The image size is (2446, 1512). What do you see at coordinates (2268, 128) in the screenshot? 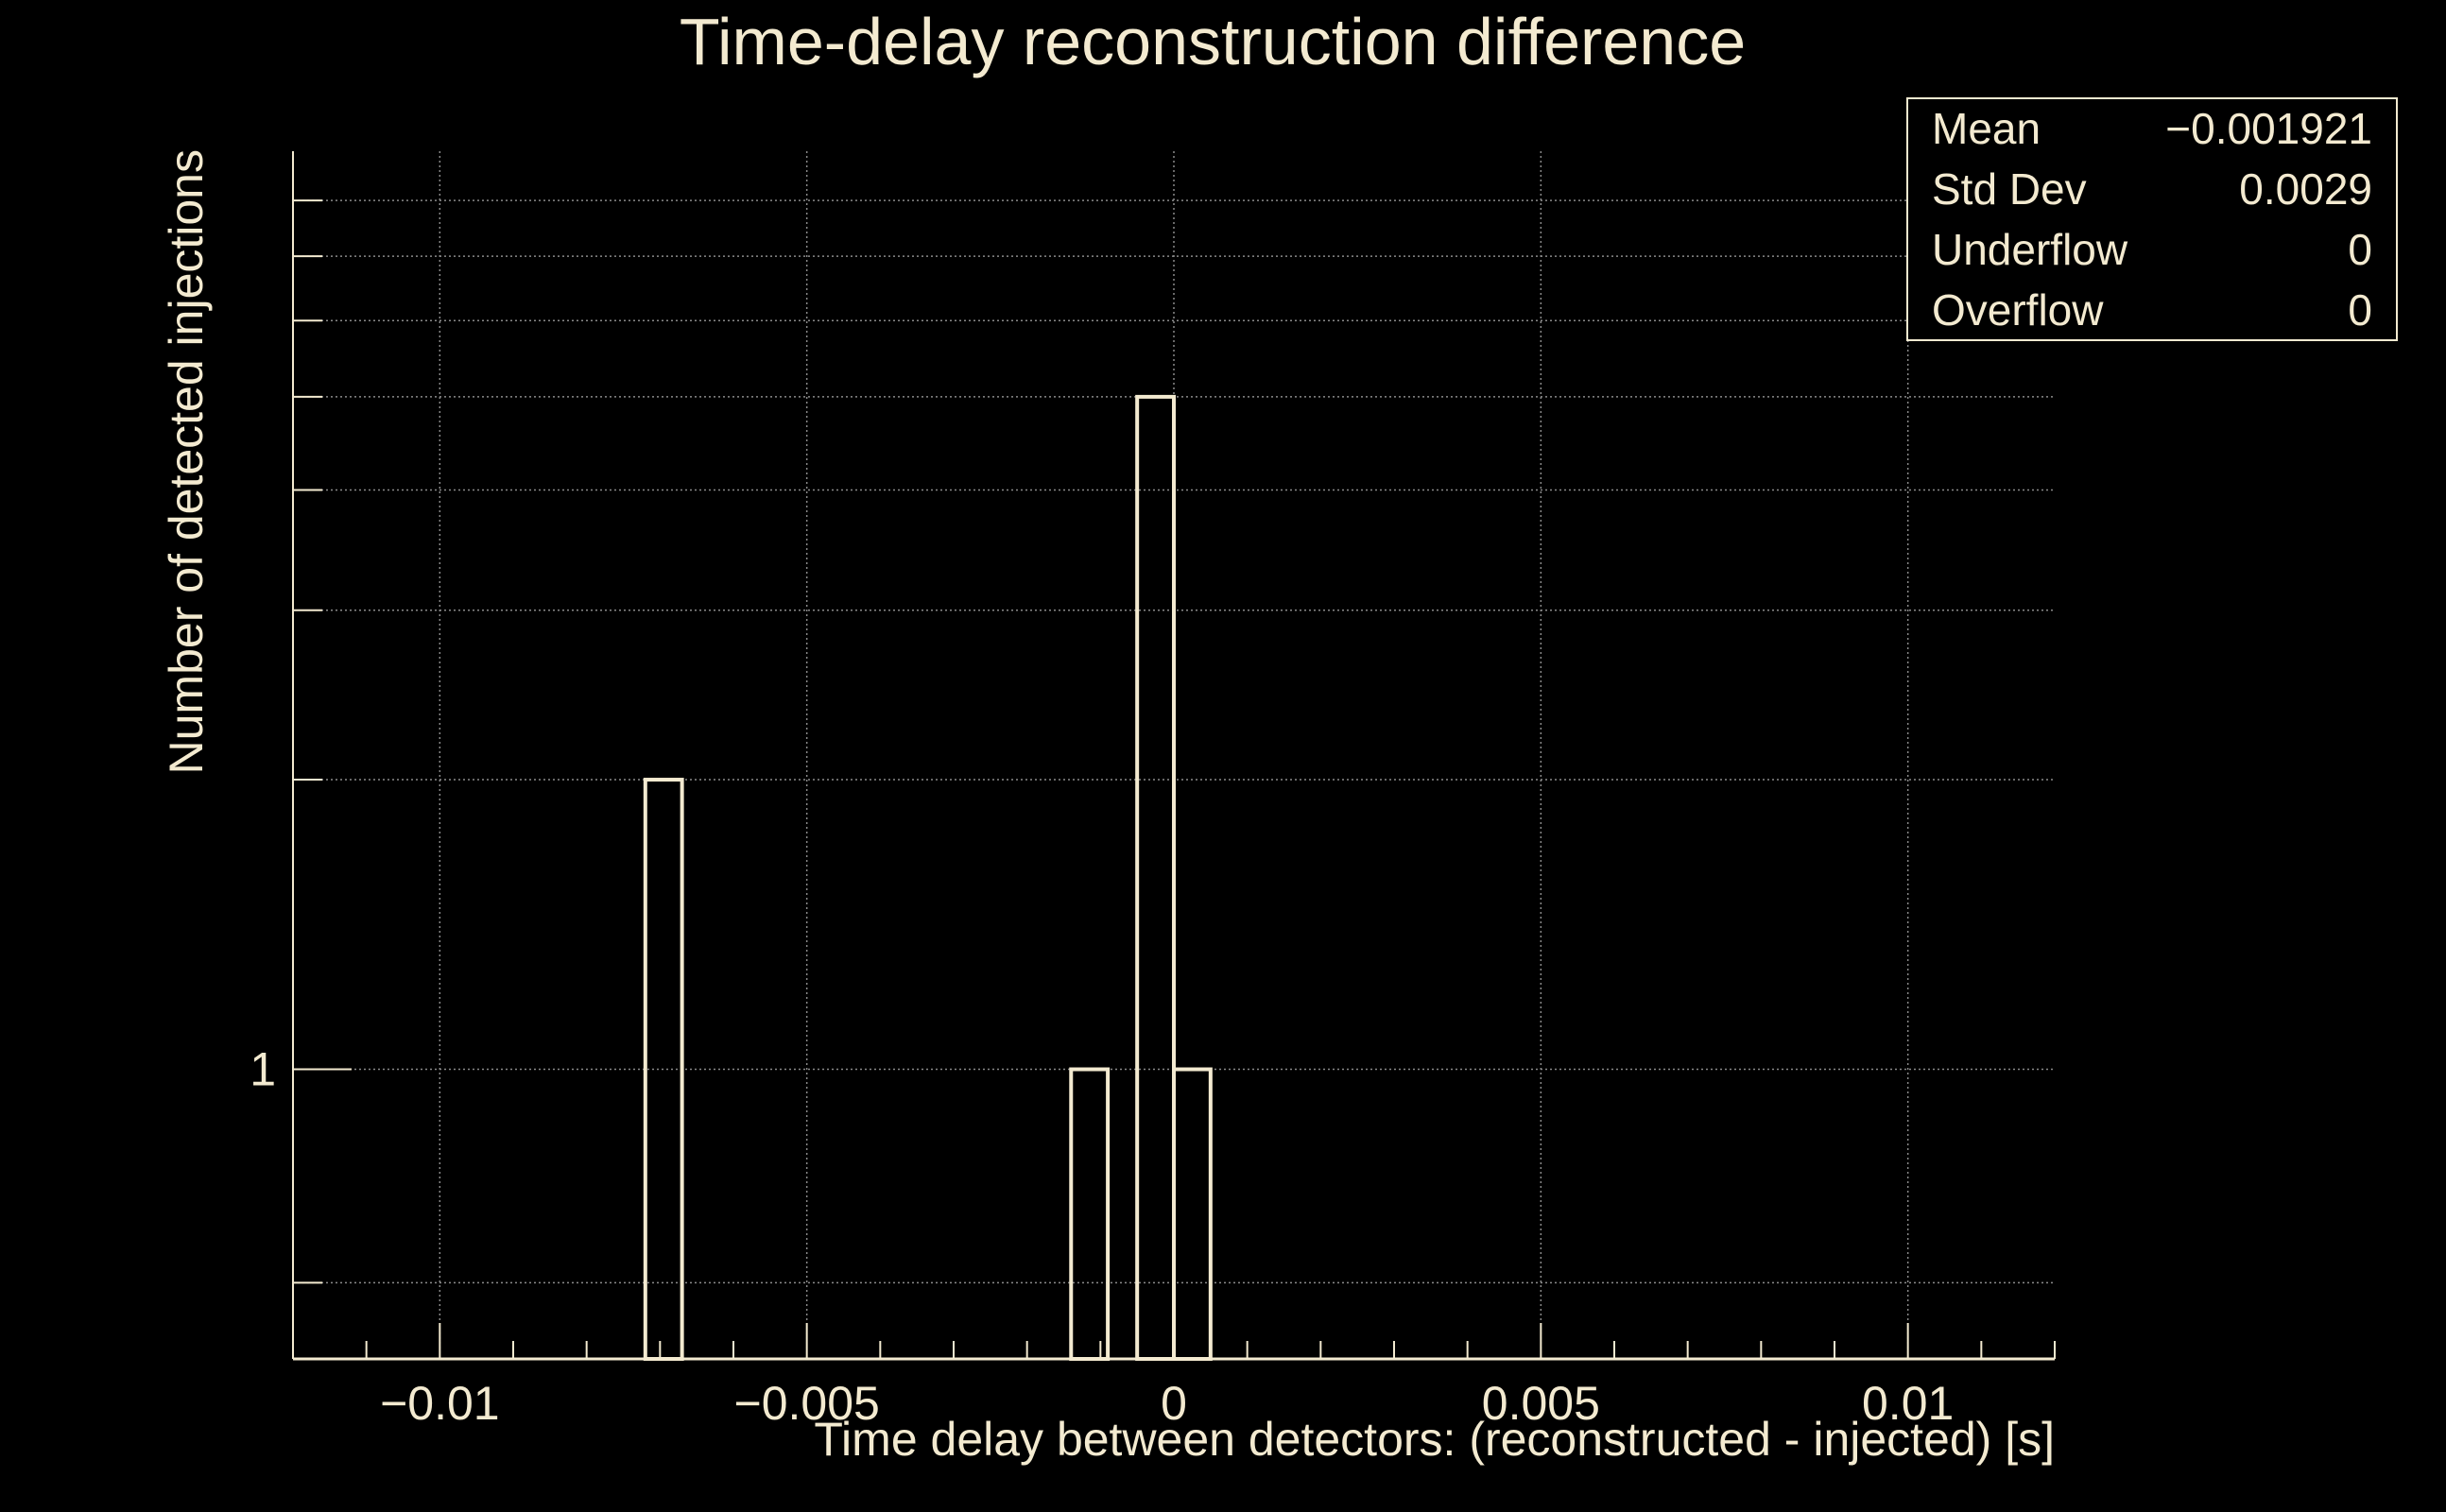
I see `stats-value-mean: −0.001921` at bounding box center [2268, 128].